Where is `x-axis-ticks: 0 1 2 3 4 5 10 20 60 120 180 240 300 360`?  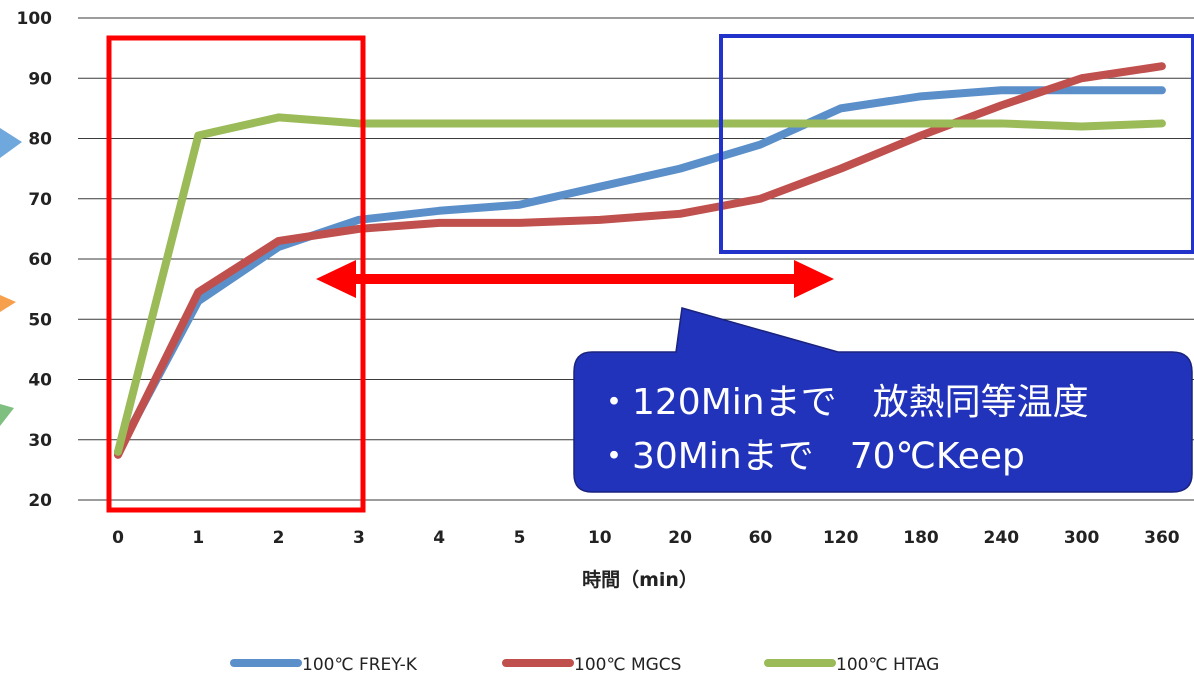
x-axis-ticks: 0 1 2 3 4 5 10 20 60 120 180 240 300 360 is located at coordinates (646, 538).